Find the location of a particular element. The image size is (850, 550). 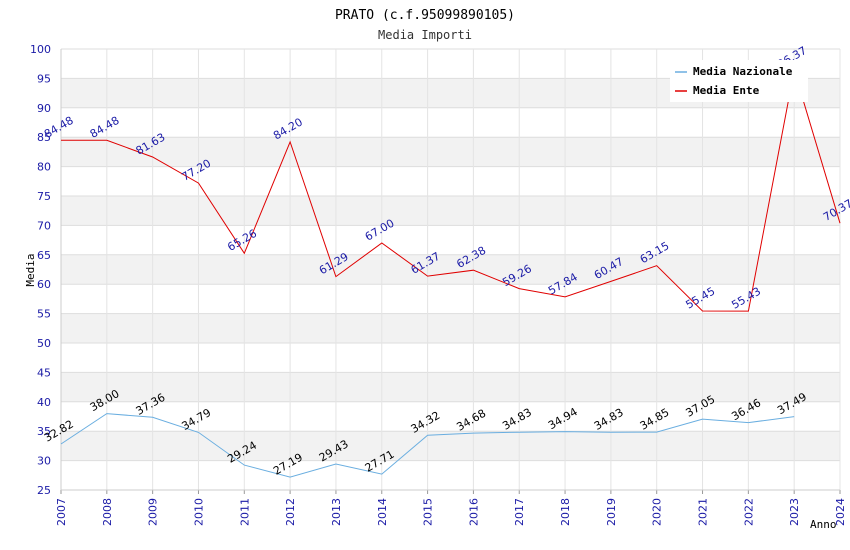

x-tick-label: 2015 is located at coordinates (428, 512).